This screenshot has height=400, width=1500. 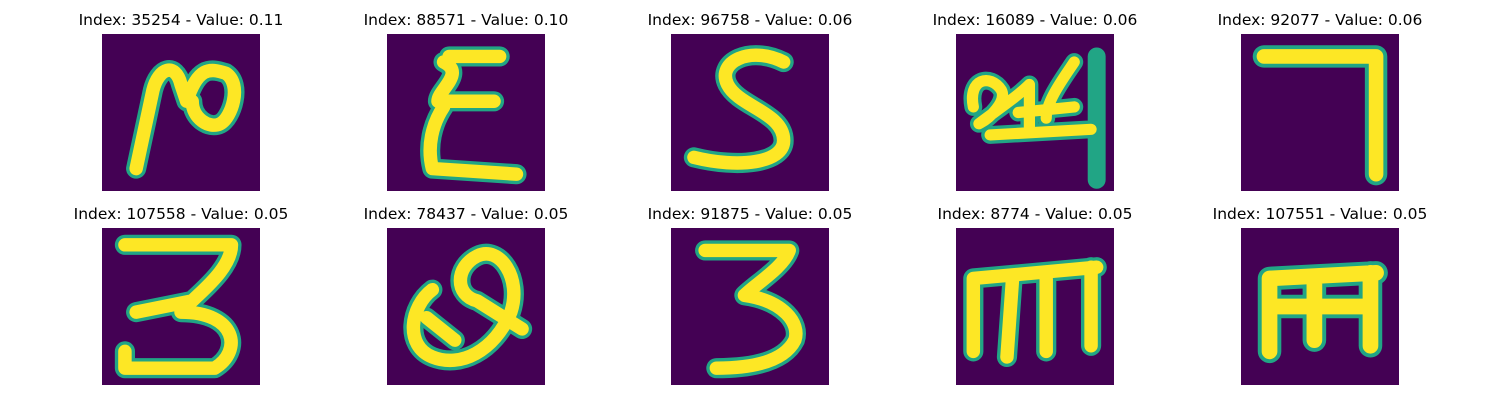 What do you see at coordinates (1035, 20) in the screenshot?
I see `panel-title: Index: 16089 - Value: 0.06` at bounding box center [1035, 20].